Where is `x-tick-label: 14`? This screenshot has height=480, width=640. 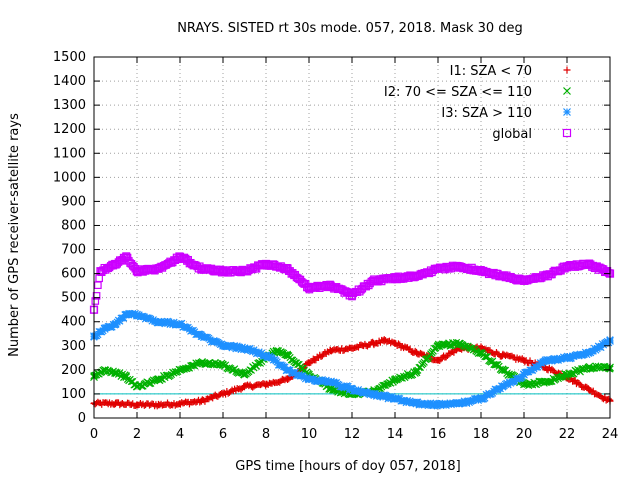 x-tick-label: 14 is located at coordinates (395, 434).